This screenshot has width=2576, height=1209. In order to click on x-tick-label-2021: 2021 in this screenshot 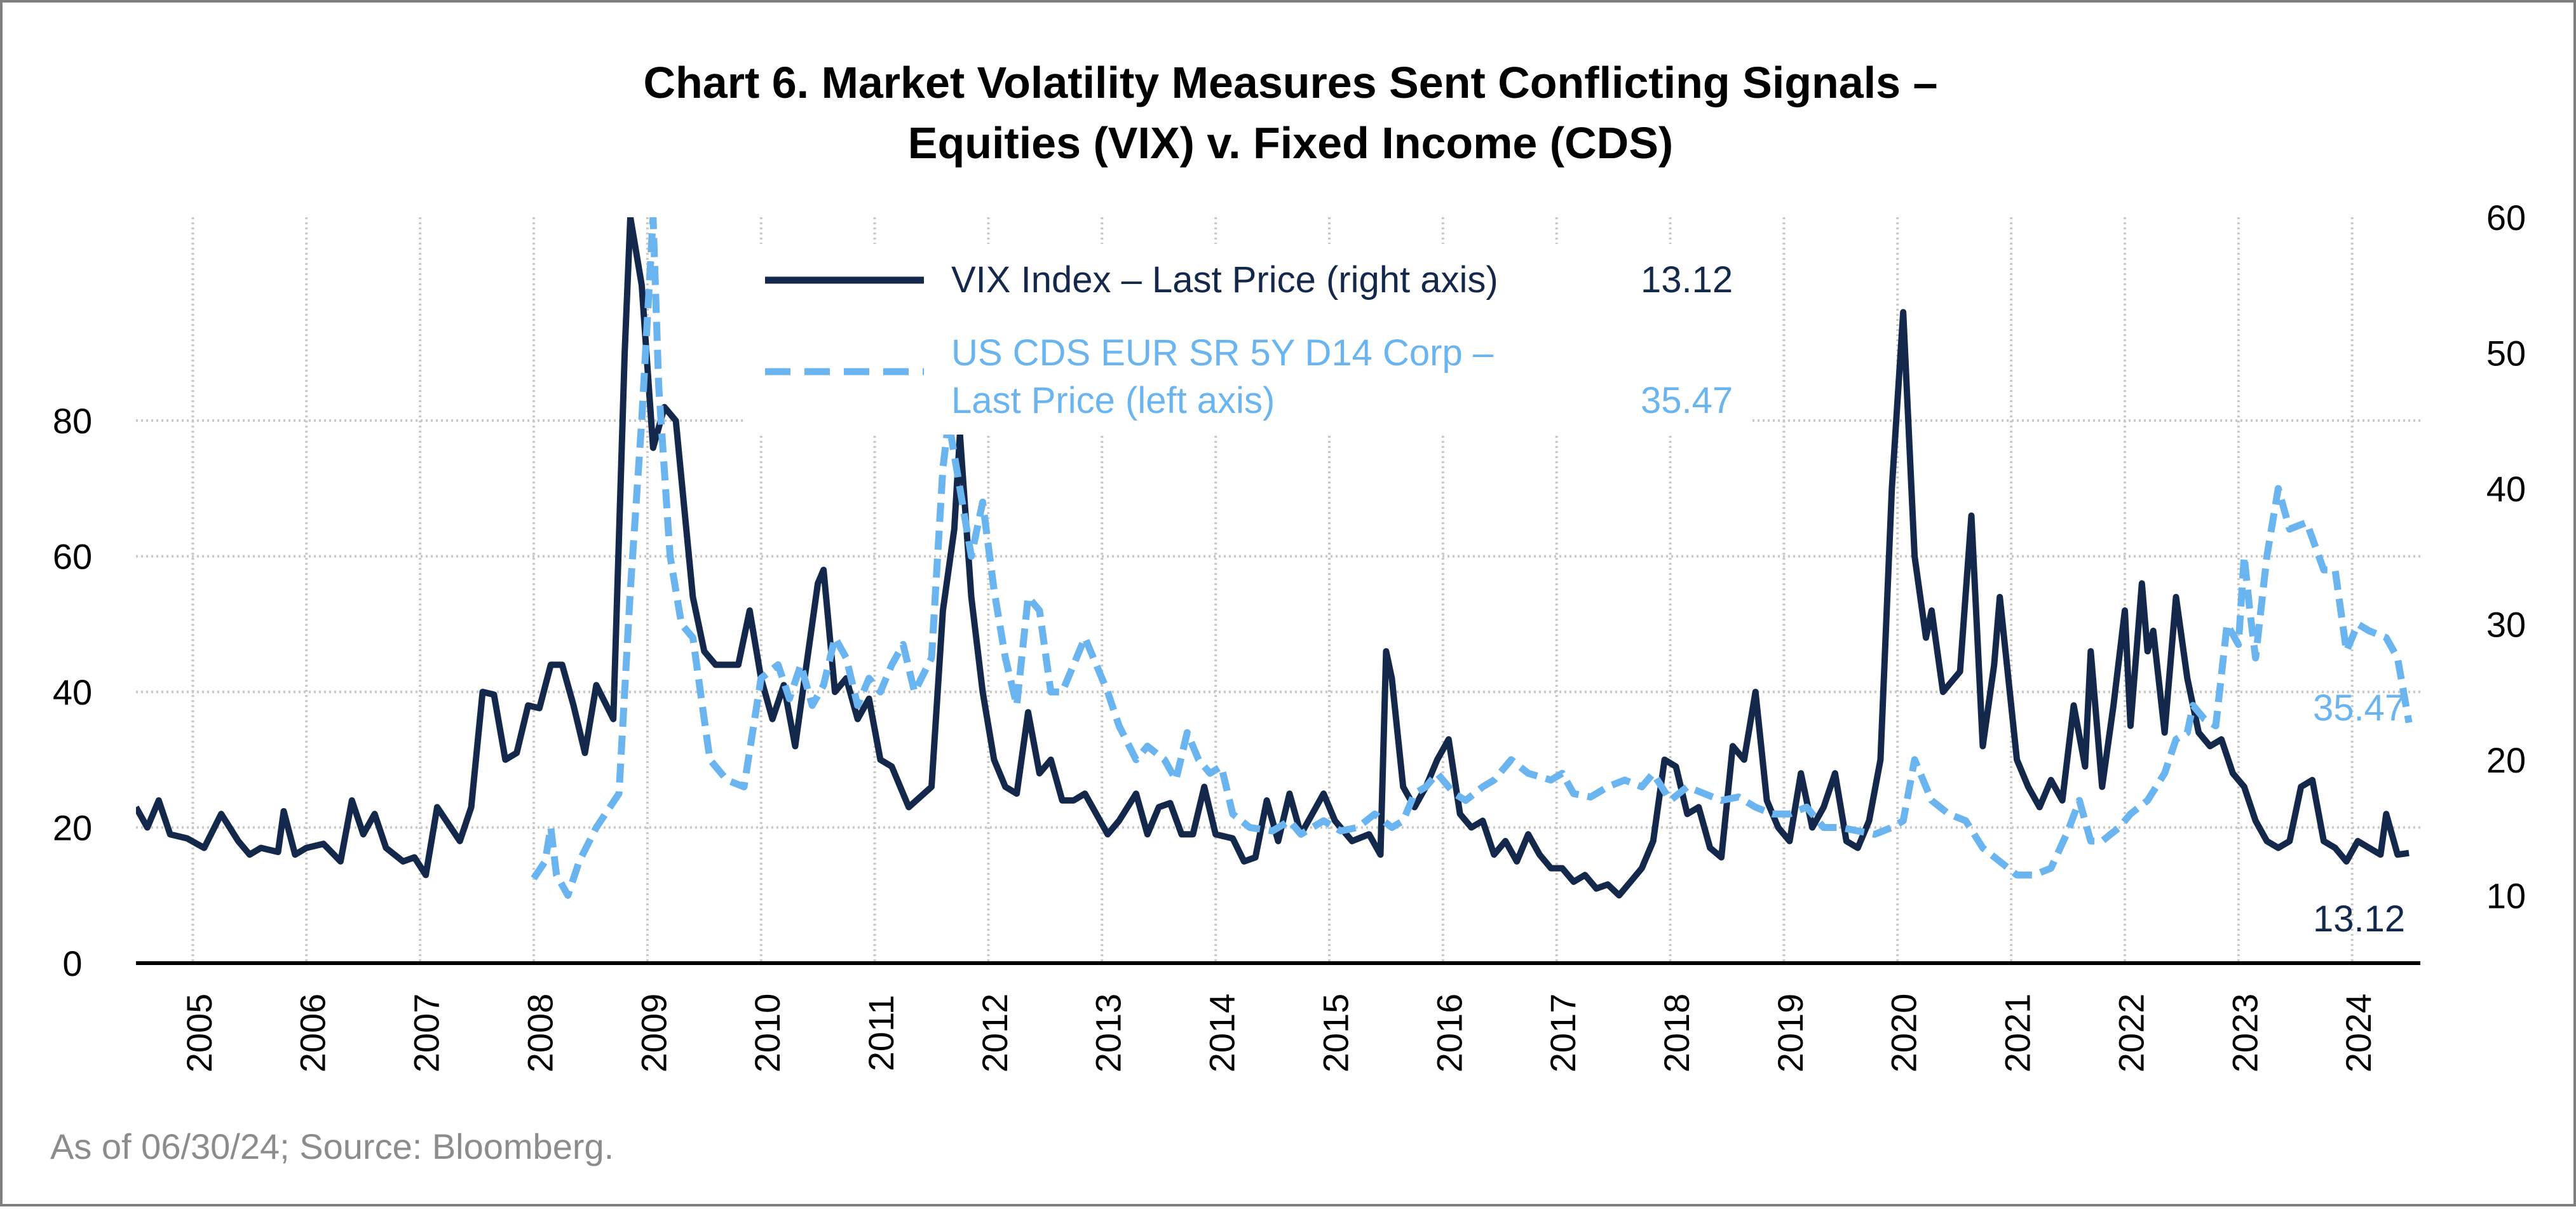, I will do `click(2018, 1033)`.